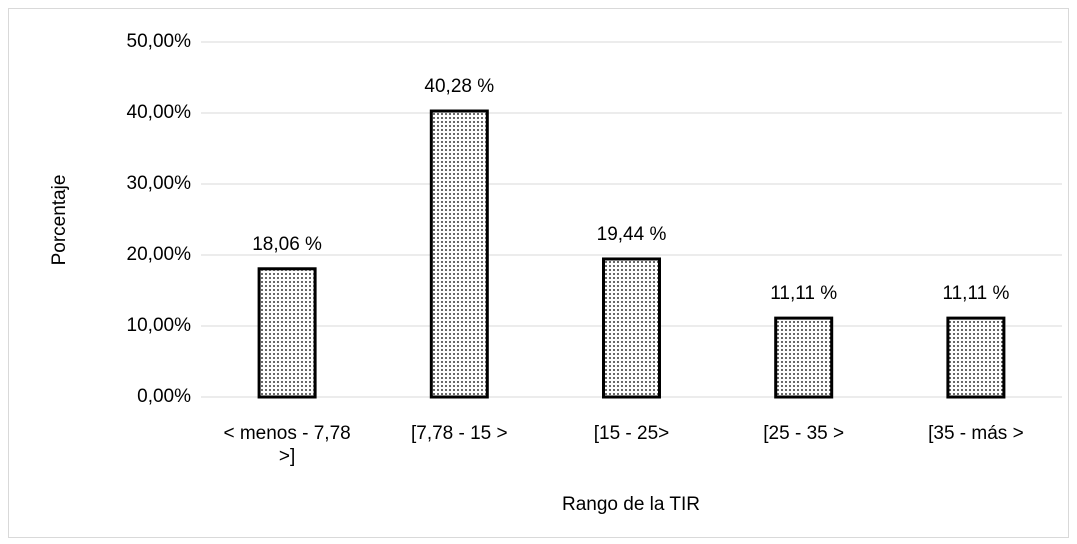 The height and width of the screenshot is (544, 1077). Describe the element at coordinates (159, 254) in the screenshot. I see `y-tick-label: 20,00%` at that location.